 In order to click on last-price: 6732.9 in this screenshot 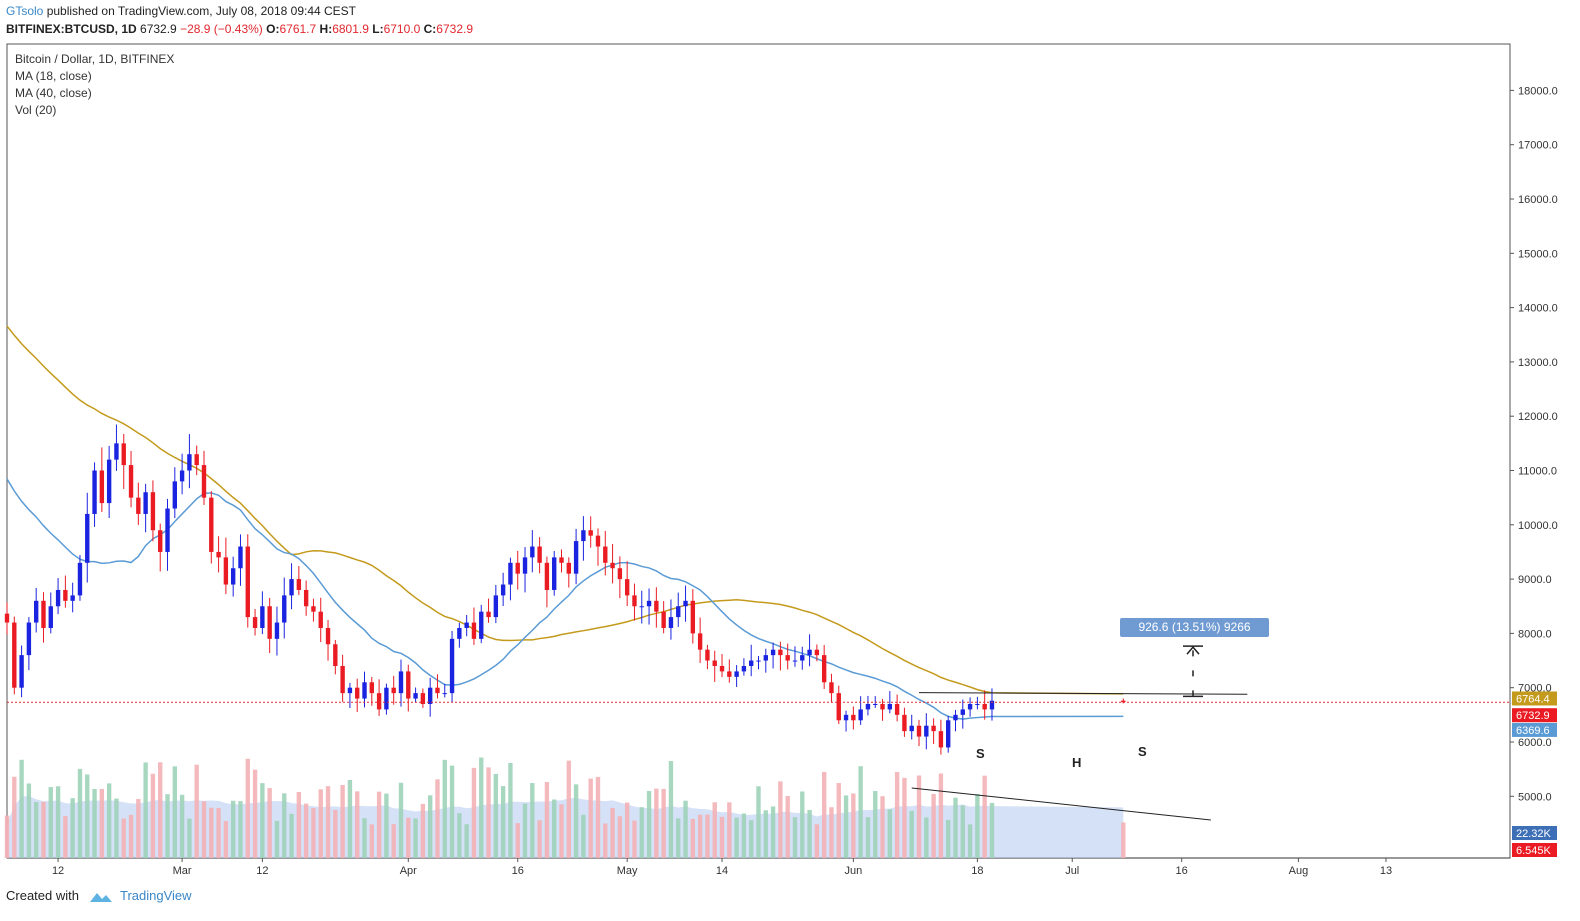, I will do `click(158, 29)`.